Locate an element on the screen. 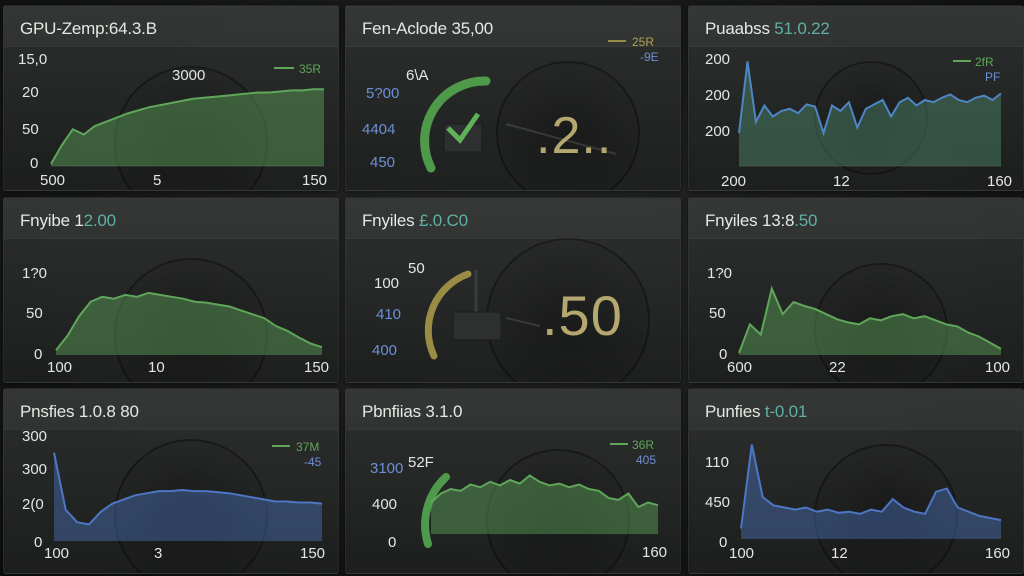 The image size is (1024, 576). legend-label: -9E is located at coordinates (649, 57).